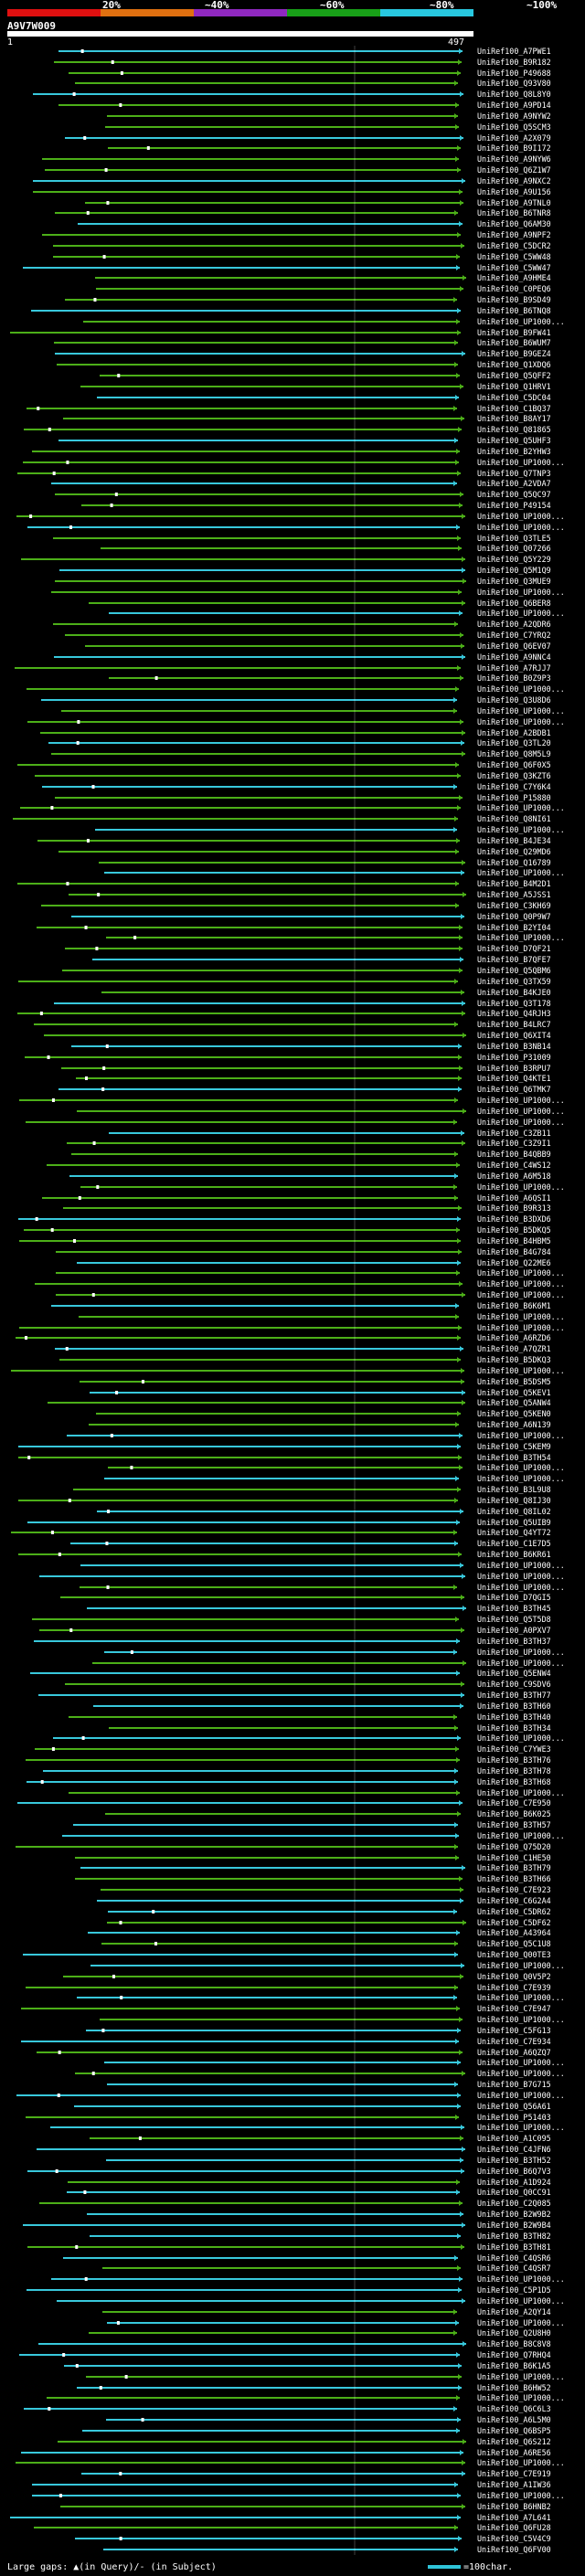 The height and width of the screenshot is (2576, 585). I want to click on hit-label: UniRef100_B3L9U8, so click(514, 1489).